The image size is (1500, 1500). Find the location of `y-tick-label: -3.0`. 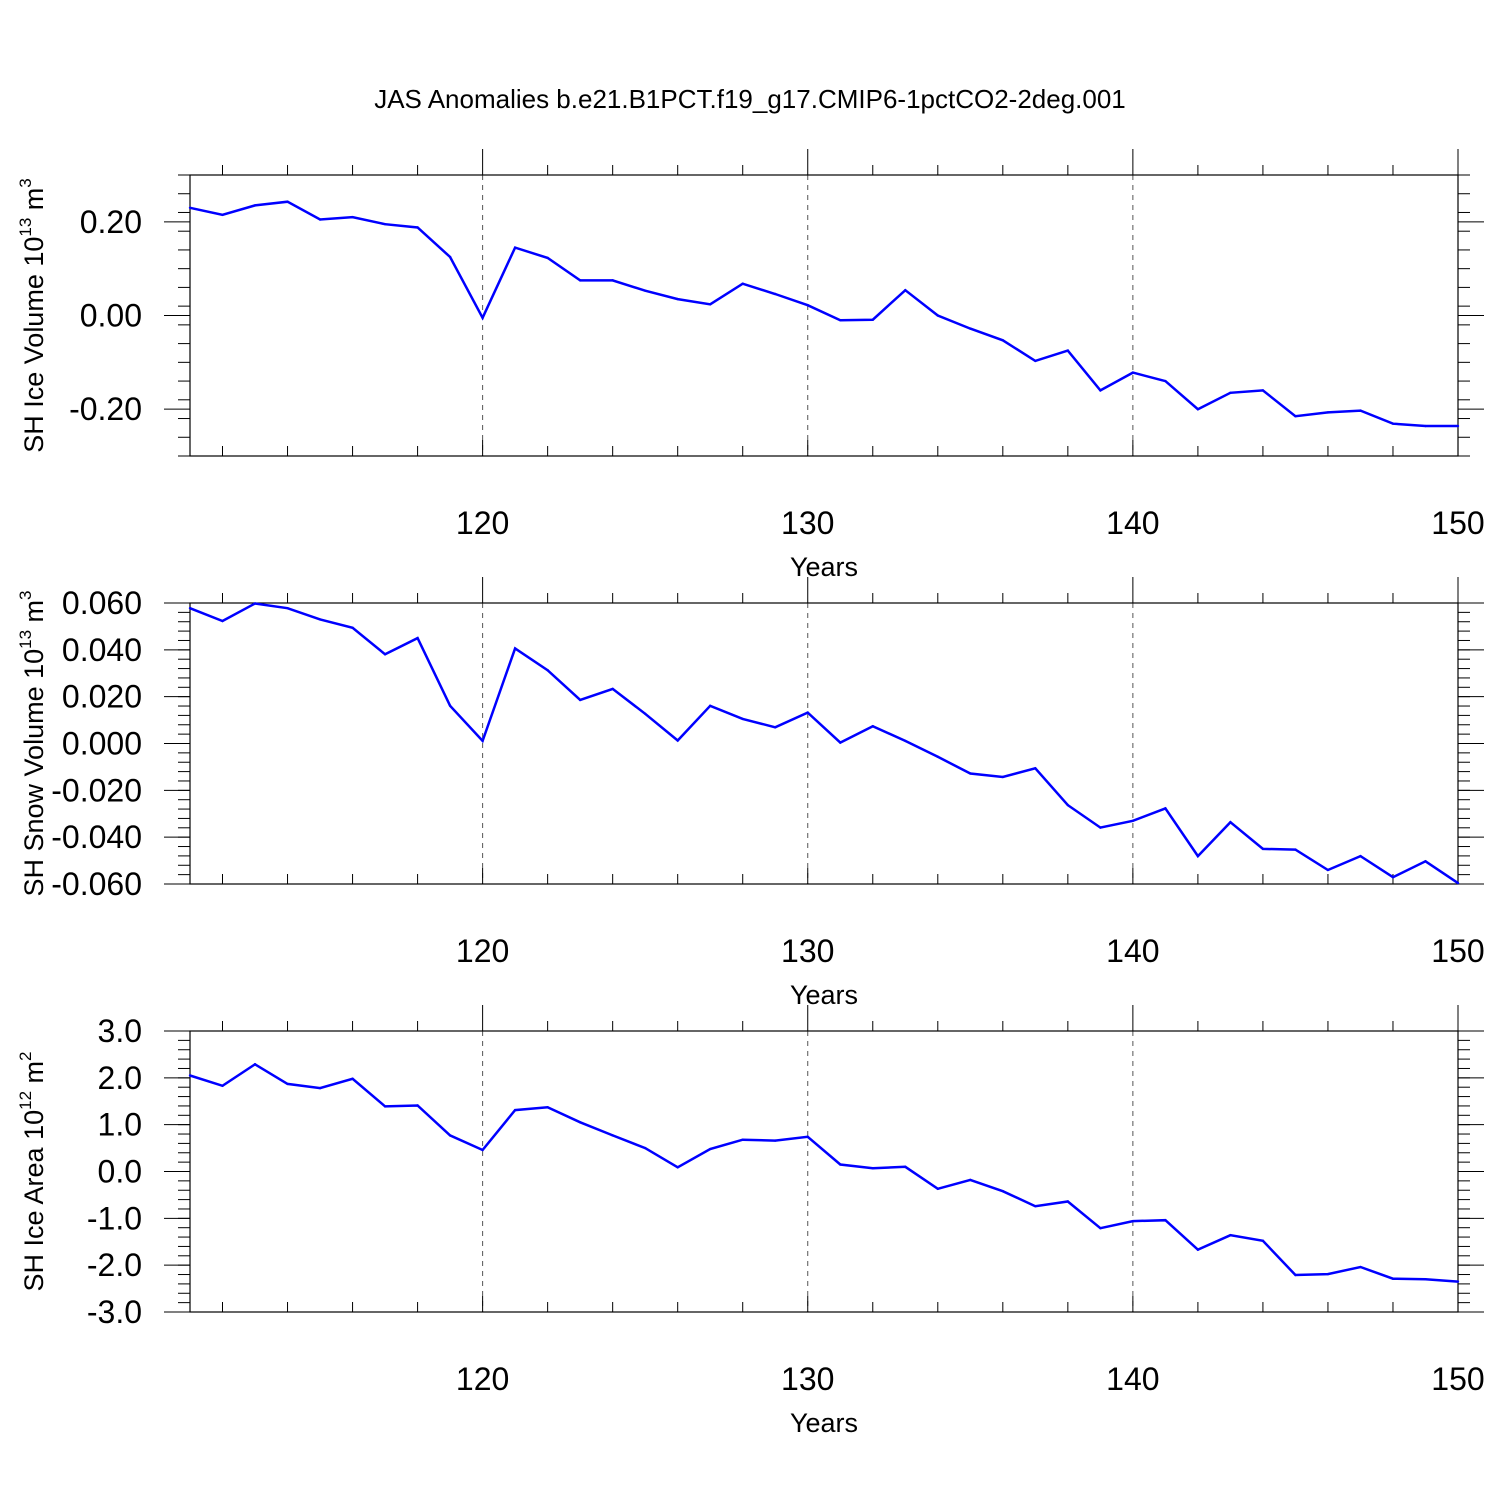

y-tick-label: -3.0 is located at coordinates (114, 1312).